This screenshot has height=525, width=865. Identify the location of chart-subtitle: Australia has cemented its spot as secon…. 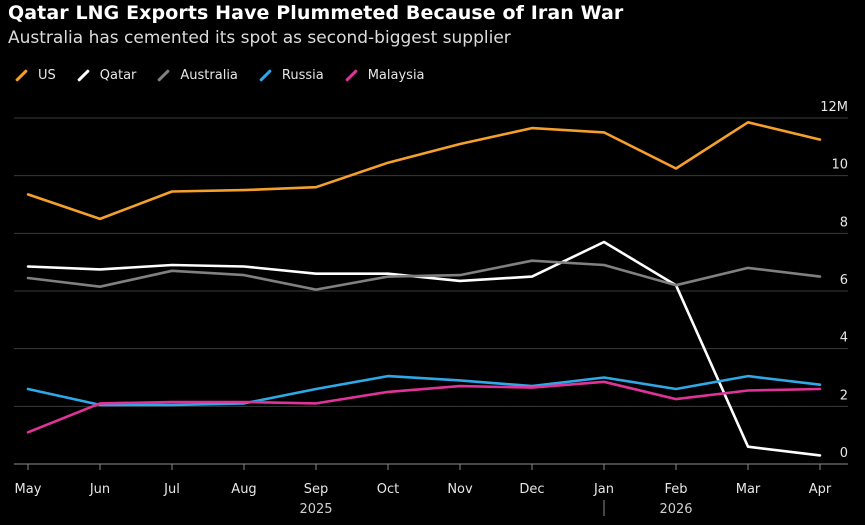
(259, 38).